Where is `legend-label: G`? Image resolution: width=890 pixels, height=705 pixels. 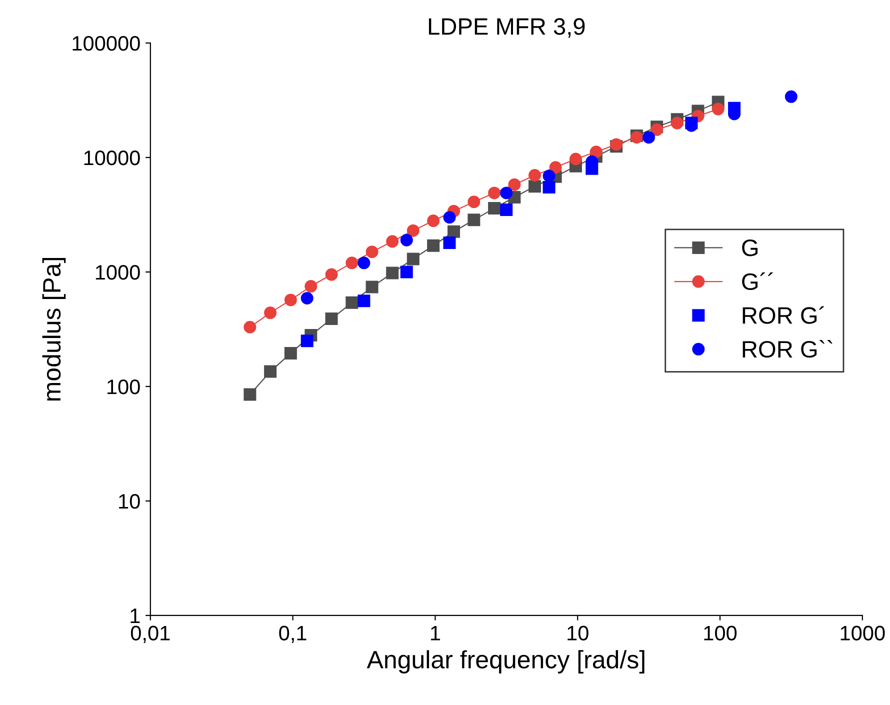
legend-label: G is located at coordinates (750, 248).